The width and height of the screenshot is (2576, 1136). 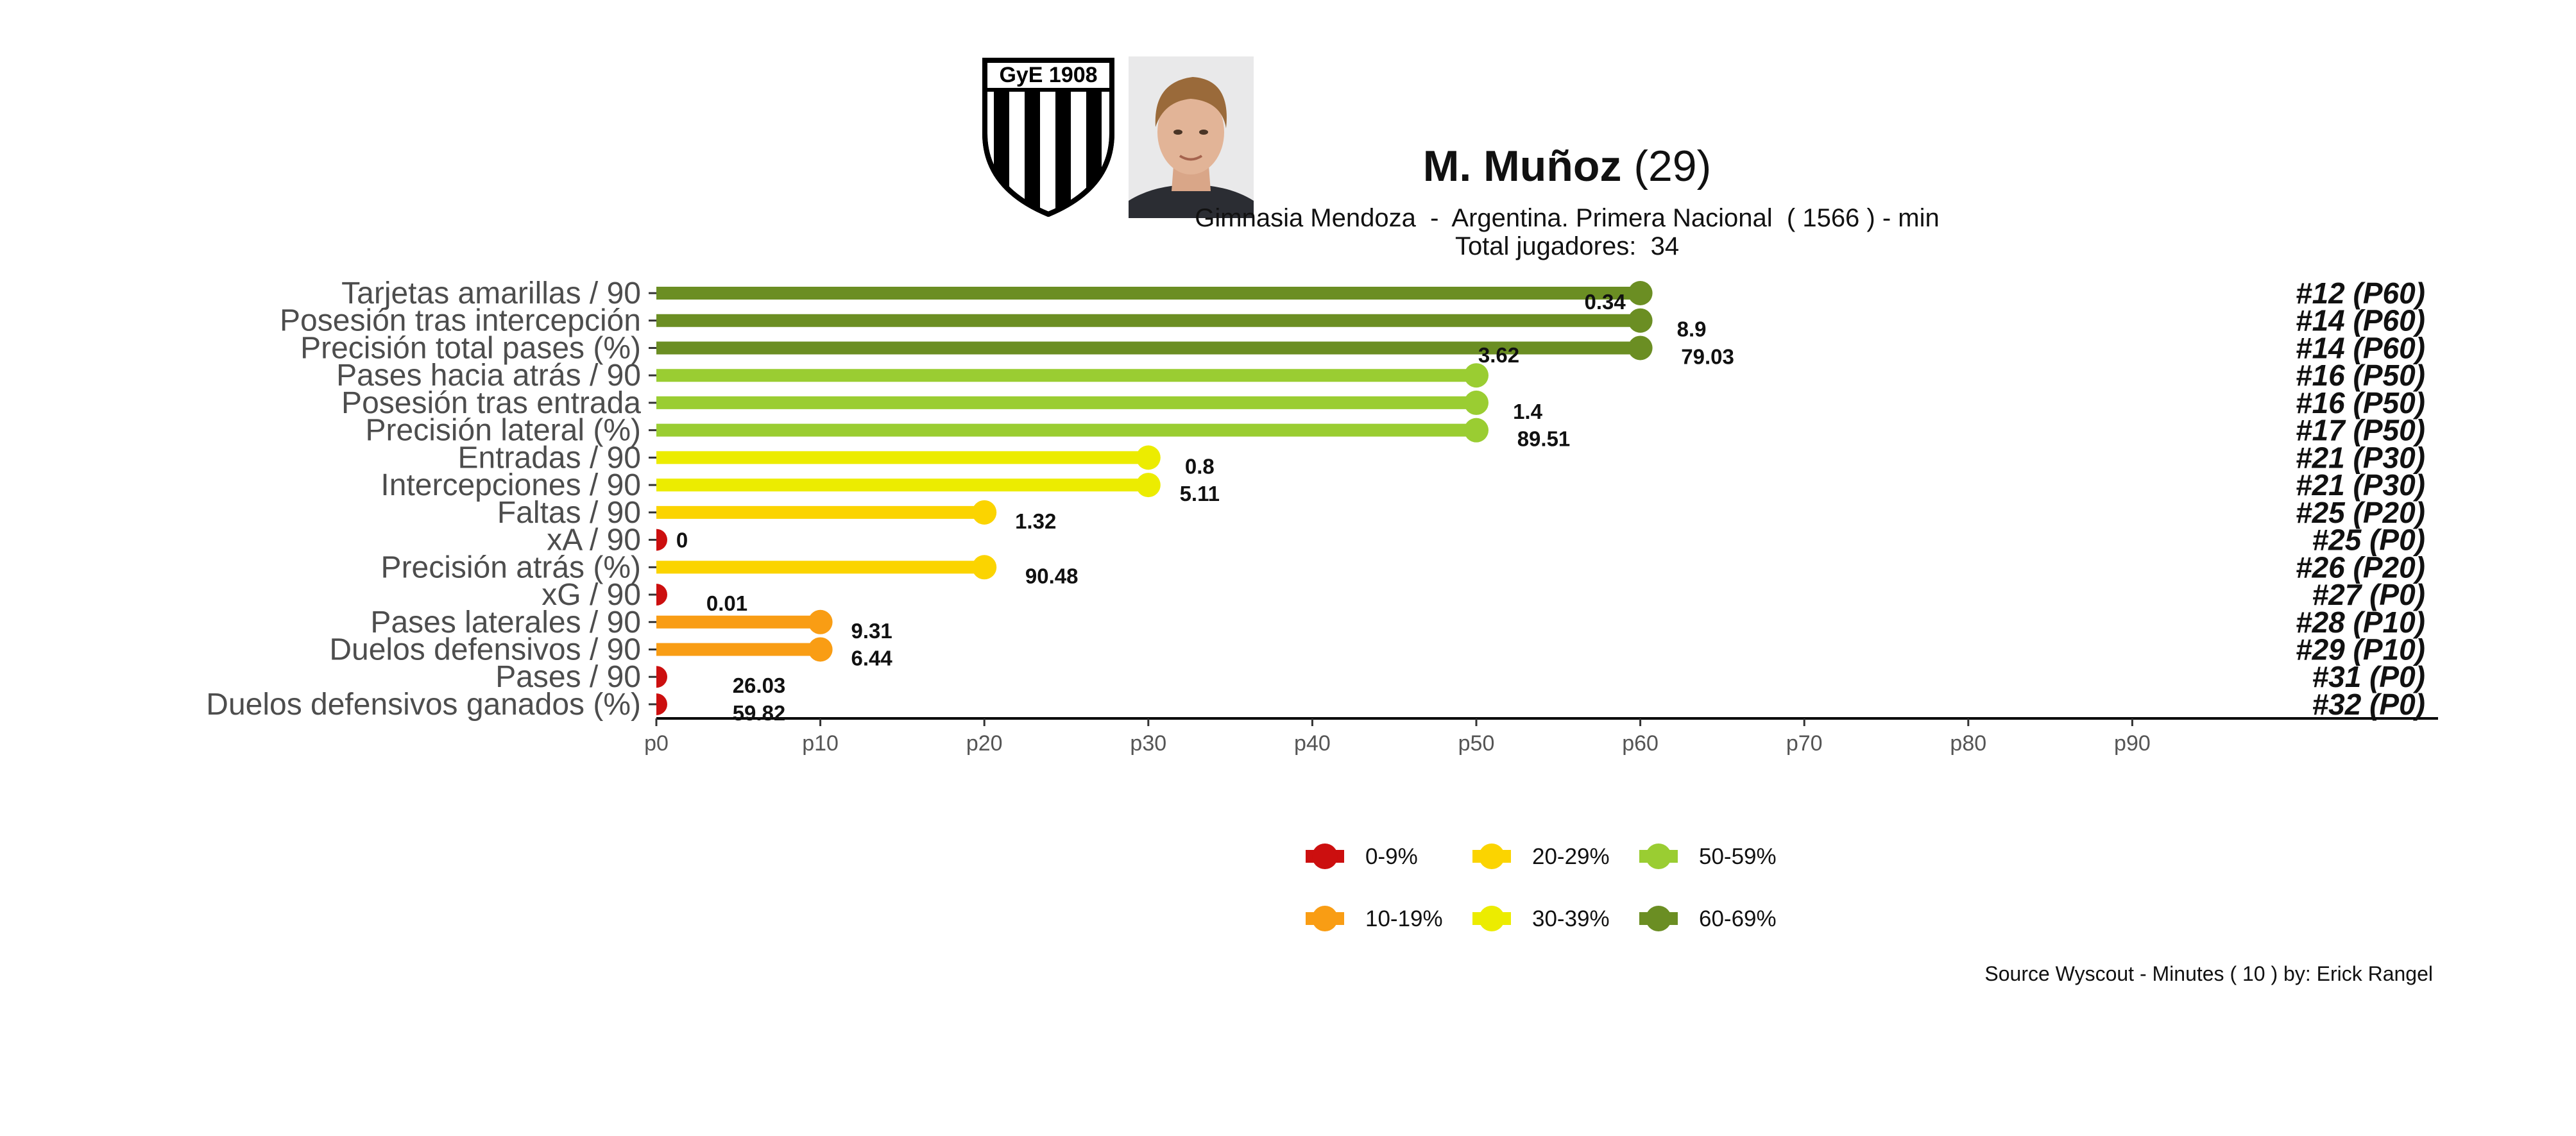 I want to click on metric-label: Entradas / 90, so click(x=549, y=458).